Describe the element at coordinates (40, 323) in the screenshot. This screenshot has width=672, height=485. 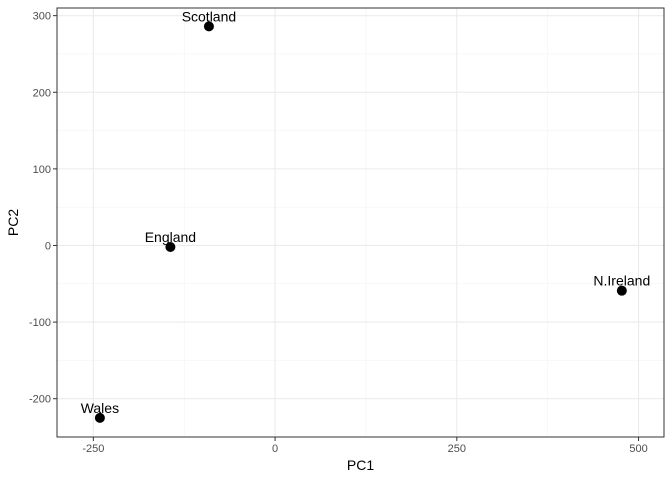
I see `y-tick-label: -100` at that location.